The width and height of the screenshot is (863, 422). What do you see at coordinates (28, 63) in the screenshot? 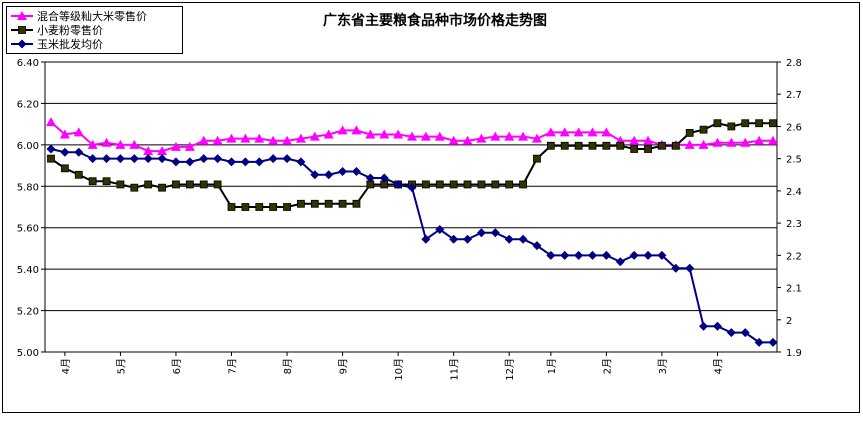
I see `y-left-tick-label: 6.40` at bounding box center [28, 63].